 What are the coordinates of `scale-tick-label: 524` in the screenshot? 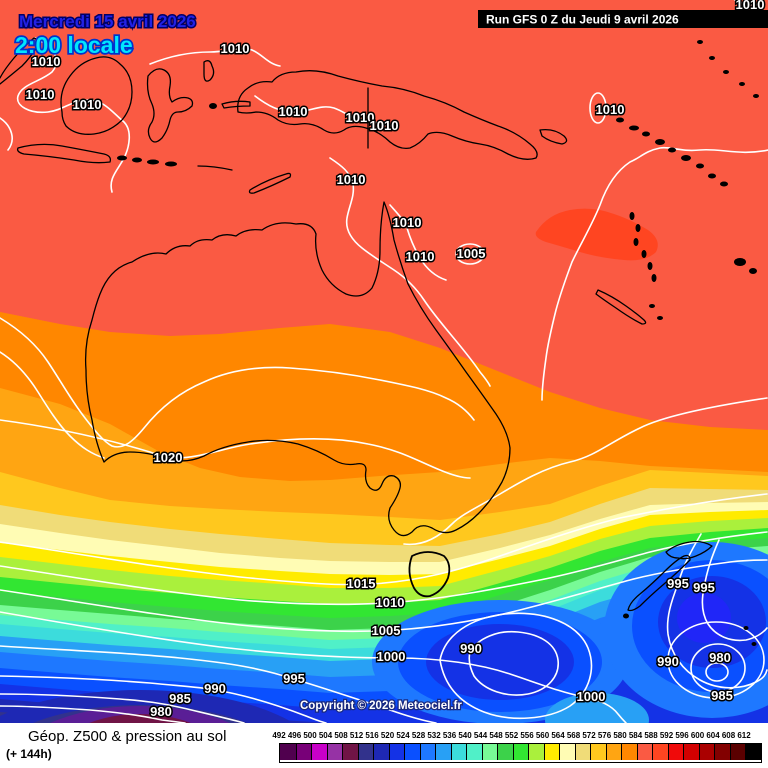 It's located at (403, 735).